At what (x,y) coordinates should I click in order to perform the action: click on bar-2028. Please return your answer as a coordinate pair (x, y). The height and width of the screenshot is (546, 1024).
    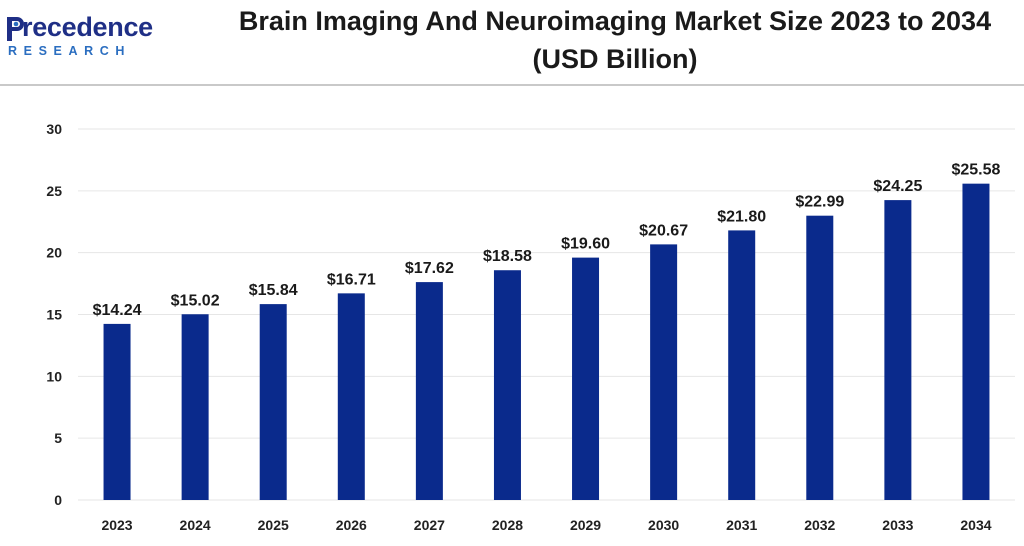
    Looking at the image, I should click on (507, 385).